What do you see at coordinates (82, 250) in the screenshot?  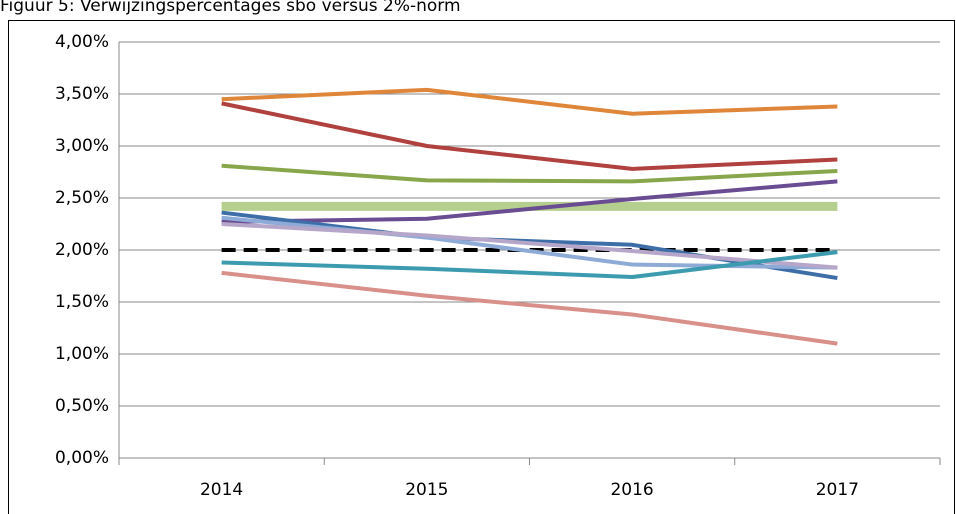 I see `y-tick-label: 2,00%` at bounding box center [82, 250].